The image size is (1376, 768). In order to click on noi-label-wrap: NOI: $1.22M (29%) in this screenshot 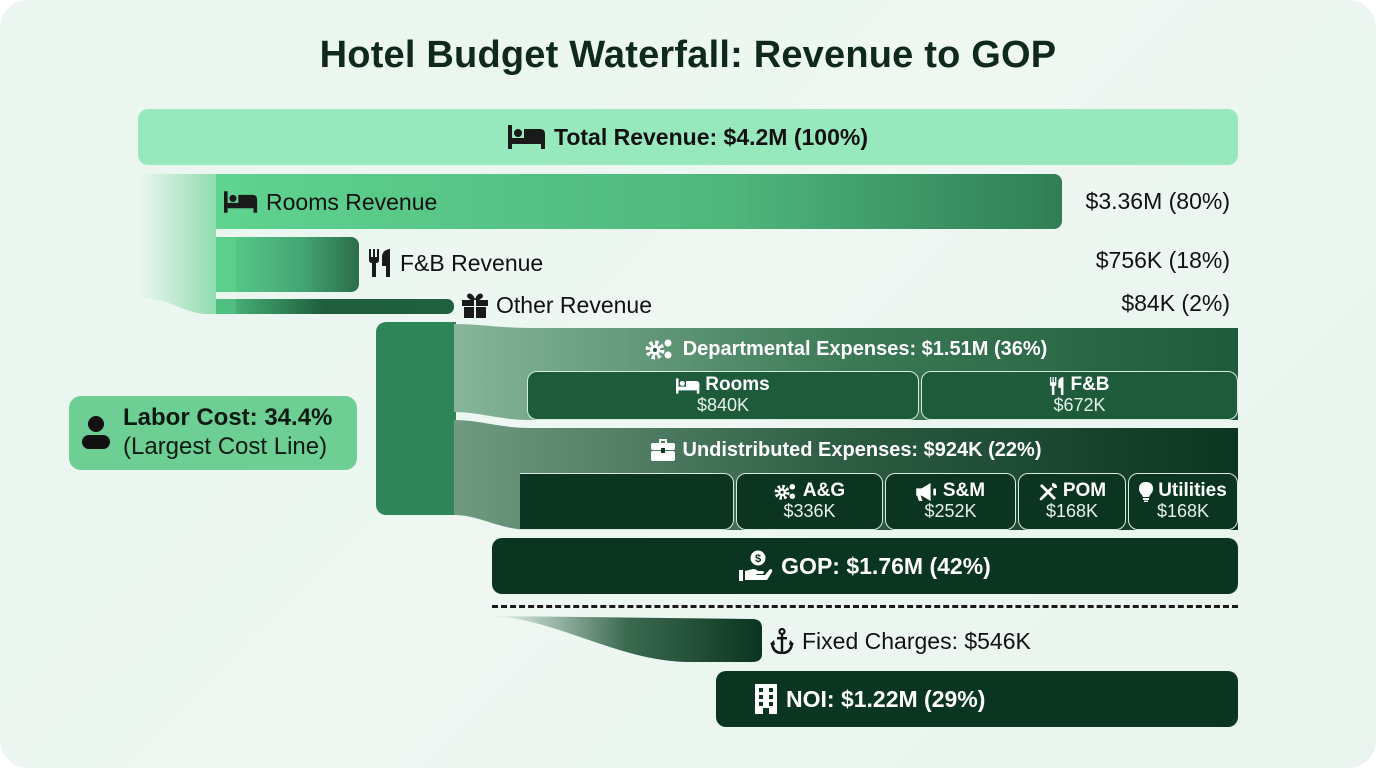, I will do `click(869, 699)`.